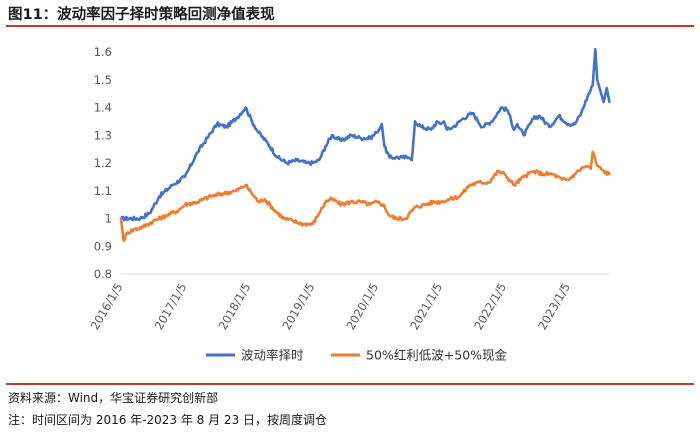  What do you see at coordinates (171, 307) in the screenshot?
I see `x-tick-label: 2017/1/5` at bounding box center [171, 307].